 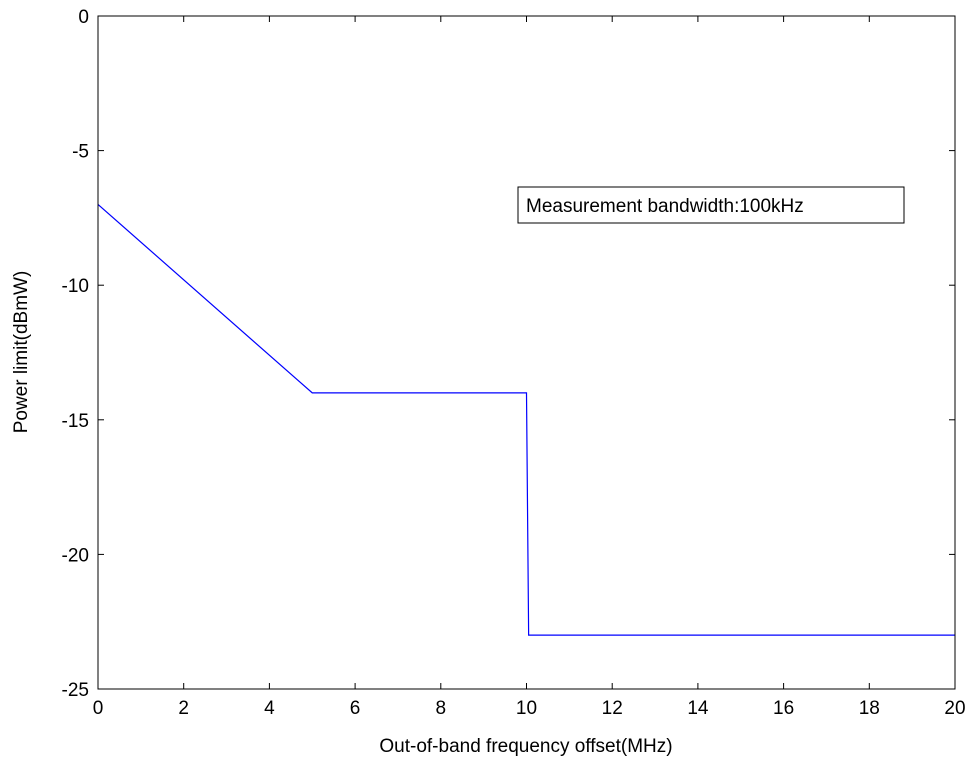 I want to click on y-tick-label: -20, so click(x=75, y=555).